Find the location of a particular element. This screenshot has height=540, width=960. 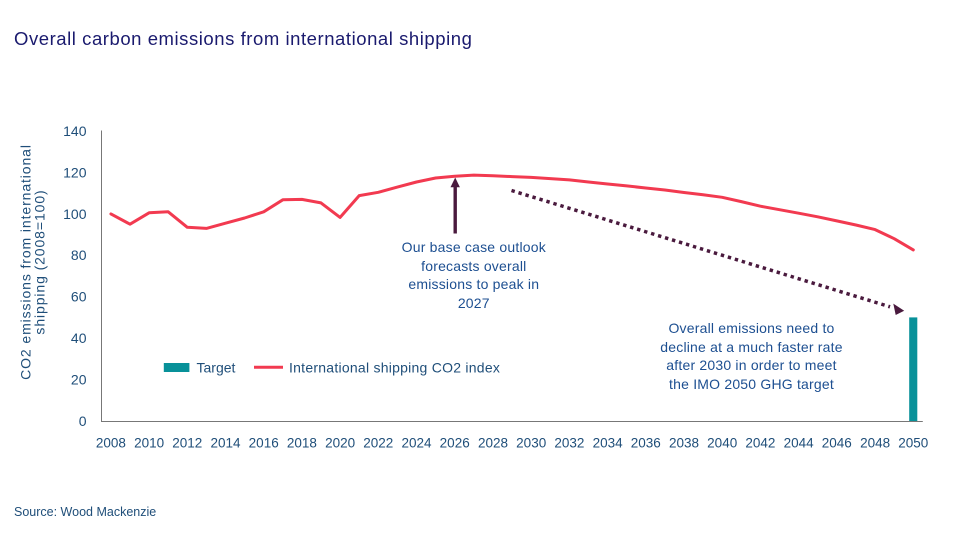

svg-text: 40 is located at coordinates (79, 338).